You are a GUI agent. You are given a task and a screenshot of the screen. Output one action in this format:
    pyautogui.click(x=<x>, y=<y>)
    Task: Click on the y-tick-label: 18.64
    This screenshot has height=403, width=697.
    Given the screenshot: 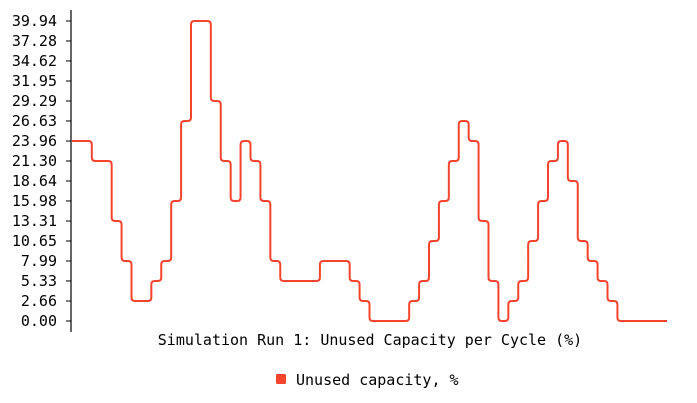 What is the action you would take?
    pyautogui.click(x=34, y=181)
    